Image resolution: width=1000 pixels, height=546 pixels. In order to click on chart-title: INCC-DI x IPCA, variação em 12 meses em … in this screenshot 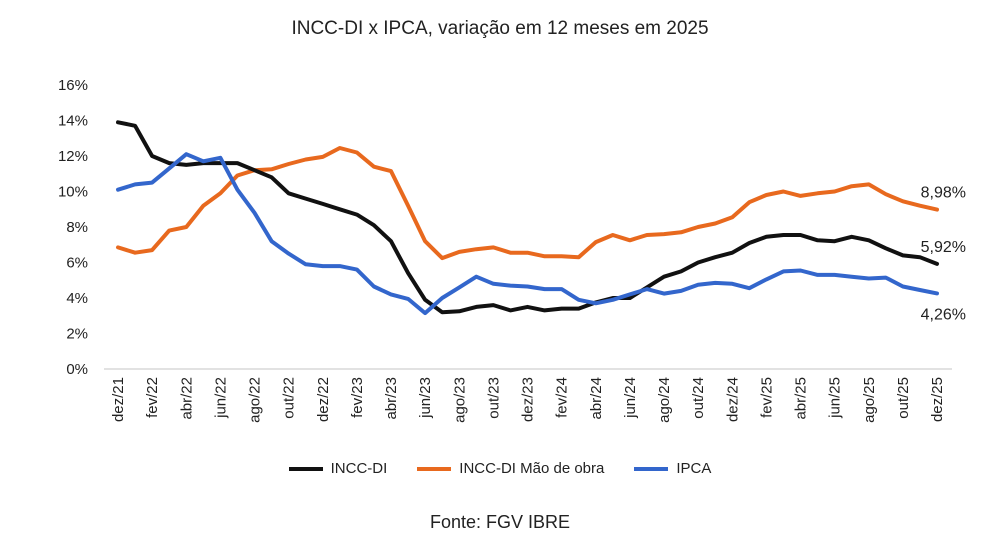, I will do `click(500, 28)`.